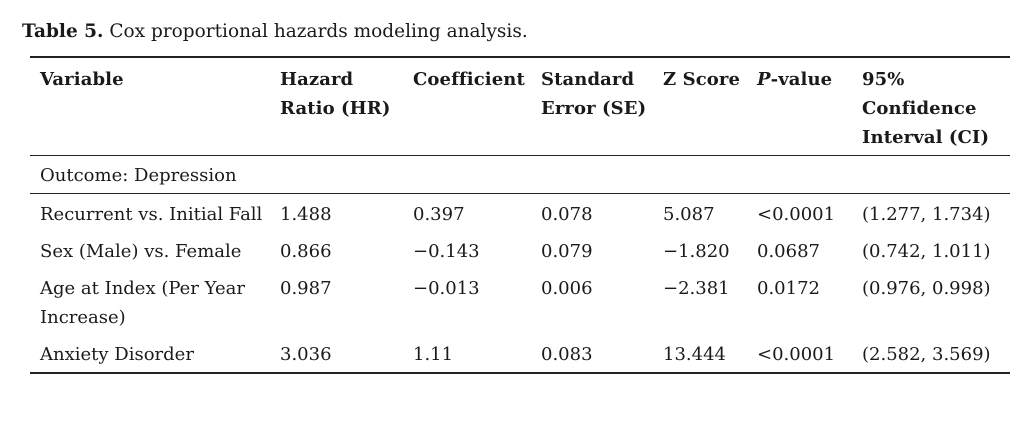 This screenshot has height=429, width=1033. What do you see at coordinates (433, 354) in the screenshot?
I see `cell-coefficient: 1.11` at bounding box center [433, 354].